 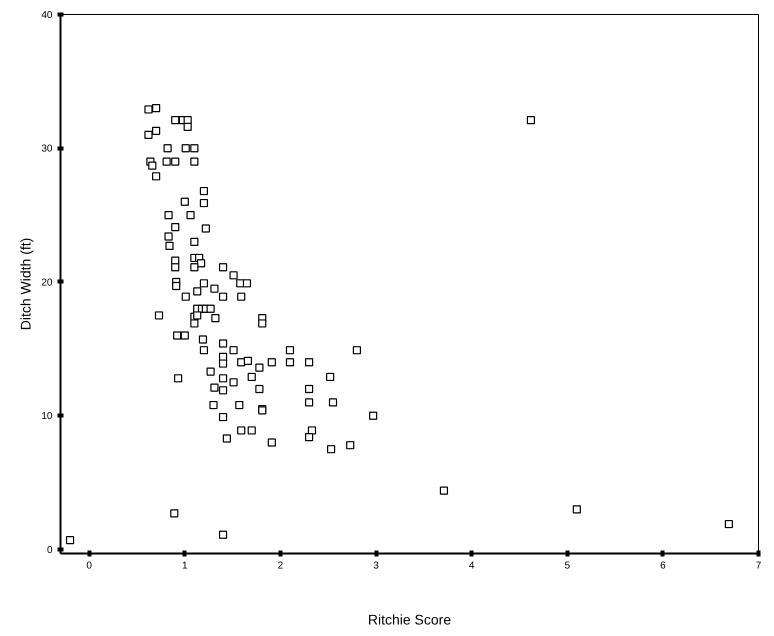 What do you see at coordinates (663, 566) in the screenshot?
I see `x-tick-label: 6` at bounding box center [663, 566].